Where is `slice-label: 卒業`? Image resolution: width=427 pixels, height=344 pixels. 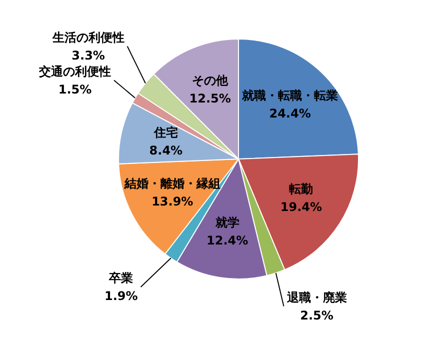
slice-label: 卒業 is located at coordinates (121, 278).